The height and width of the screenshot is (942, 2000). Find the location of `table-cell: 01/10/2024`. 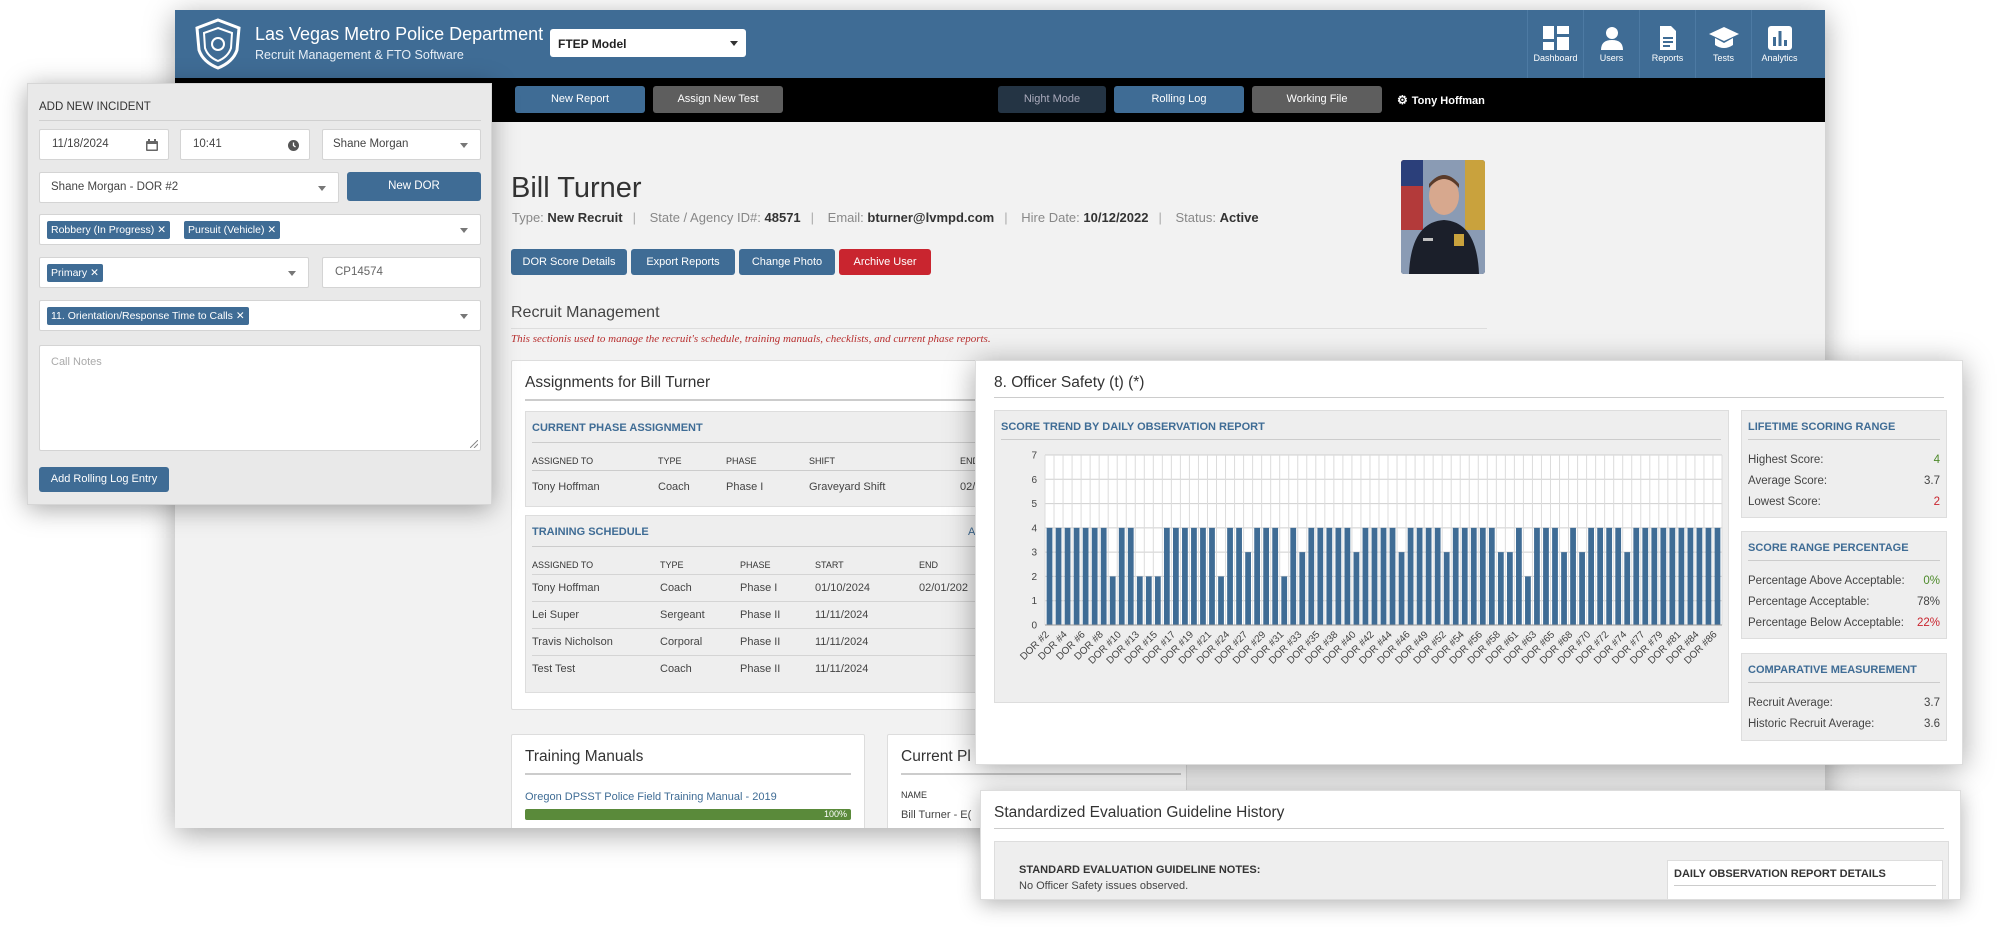

table-cell: 01/10/2024 is located at coordinates (843, 588).